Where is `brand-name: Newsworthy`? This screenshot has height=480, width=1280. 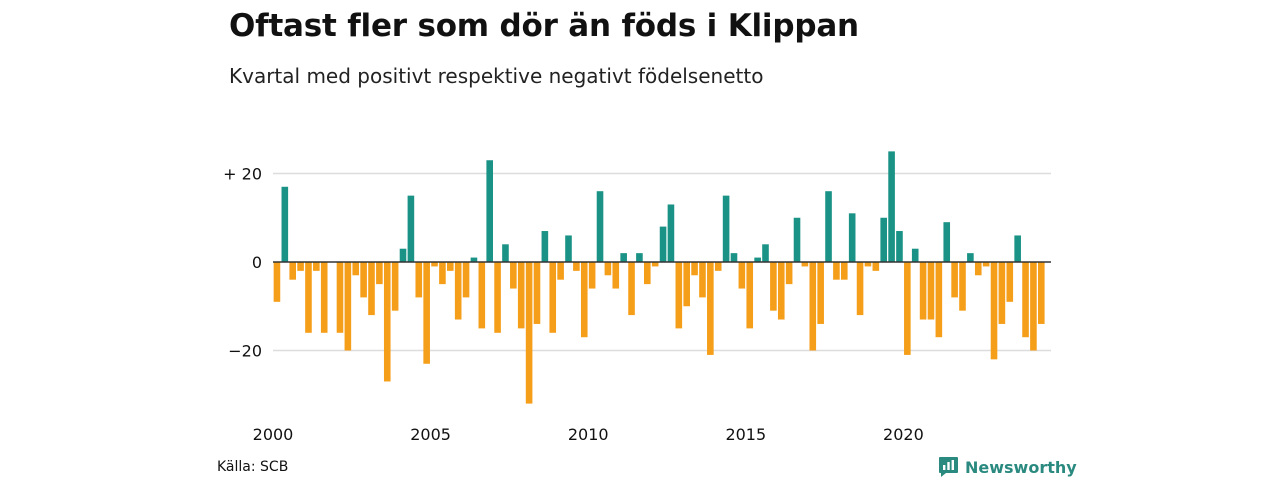
brand-name: Newsworthy is located at coordinates (1021, 467).